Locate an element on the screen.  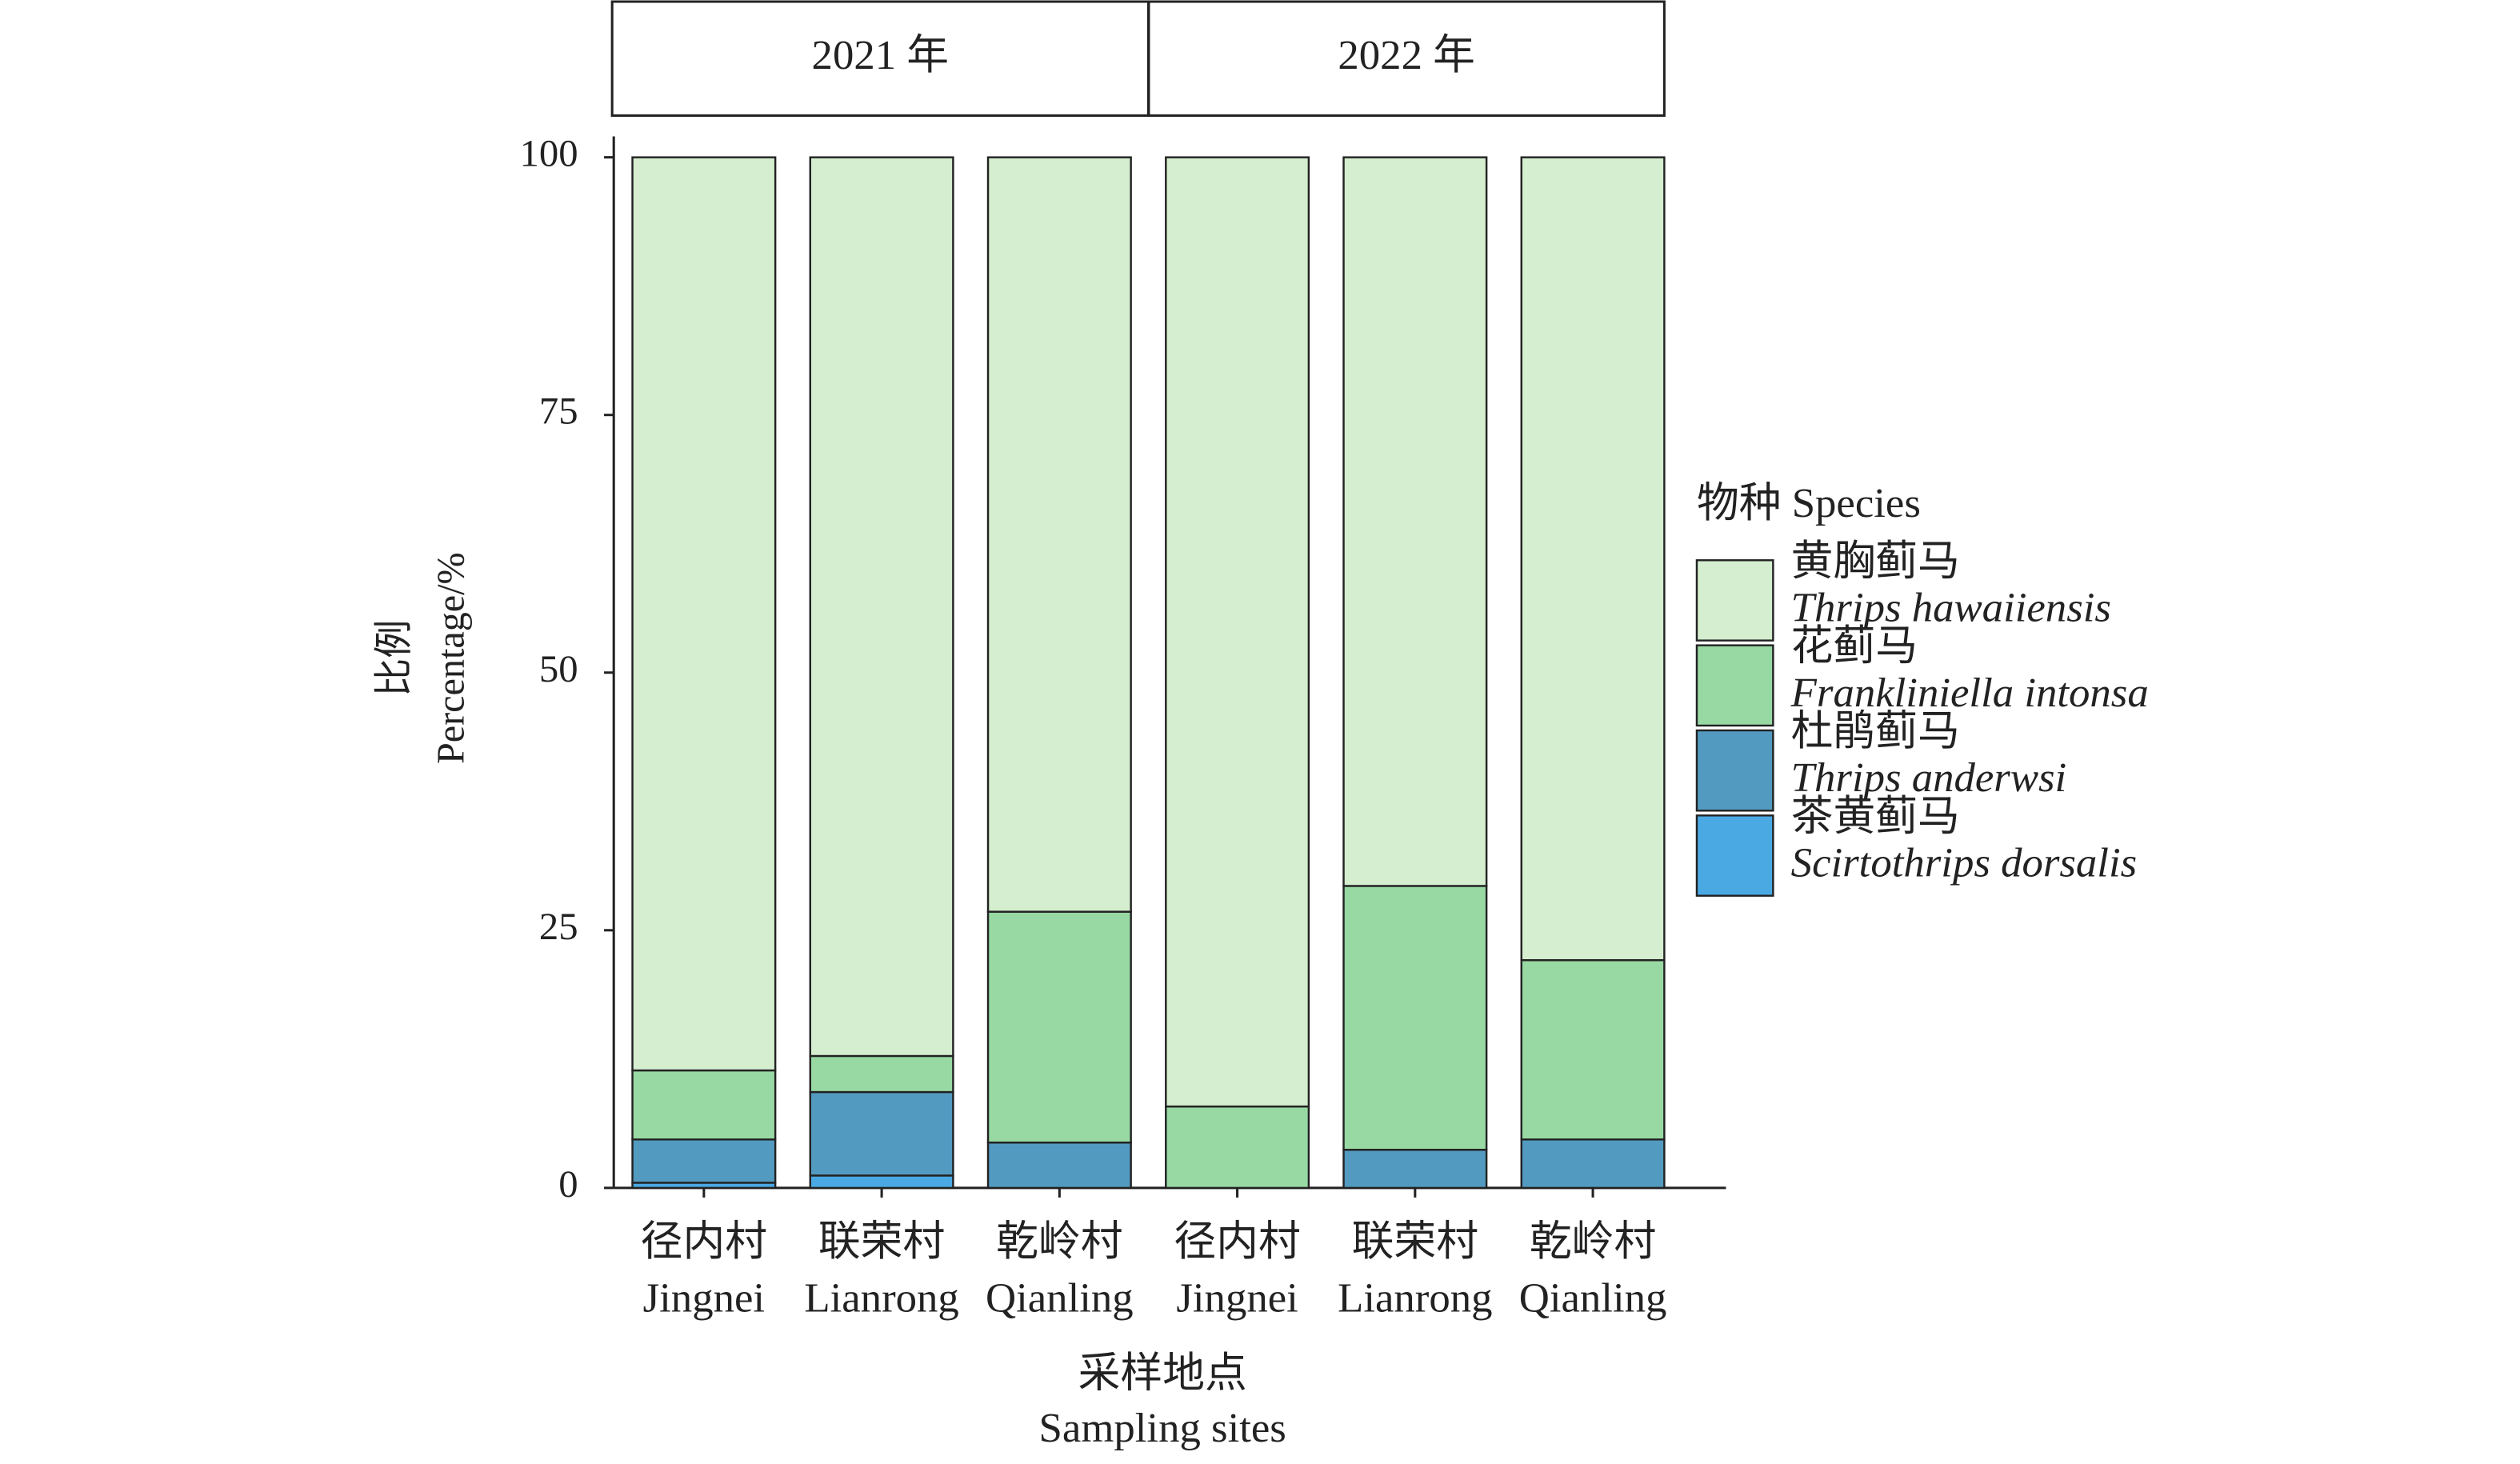
legend-label: 花蓟马 is located at coordinates (1854, 646).